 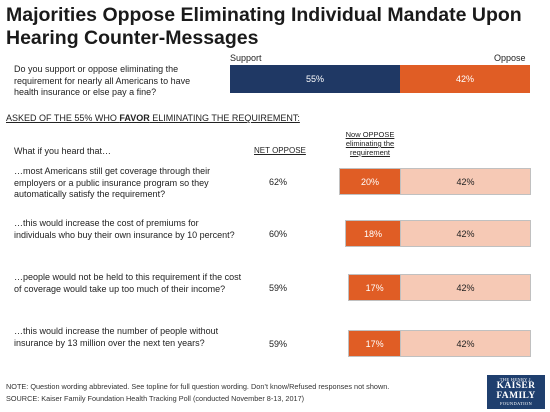 I want to click on subgroup-heading-post: ELIMINATING THE REQUIREMENT:, so click(x=224, y=118).